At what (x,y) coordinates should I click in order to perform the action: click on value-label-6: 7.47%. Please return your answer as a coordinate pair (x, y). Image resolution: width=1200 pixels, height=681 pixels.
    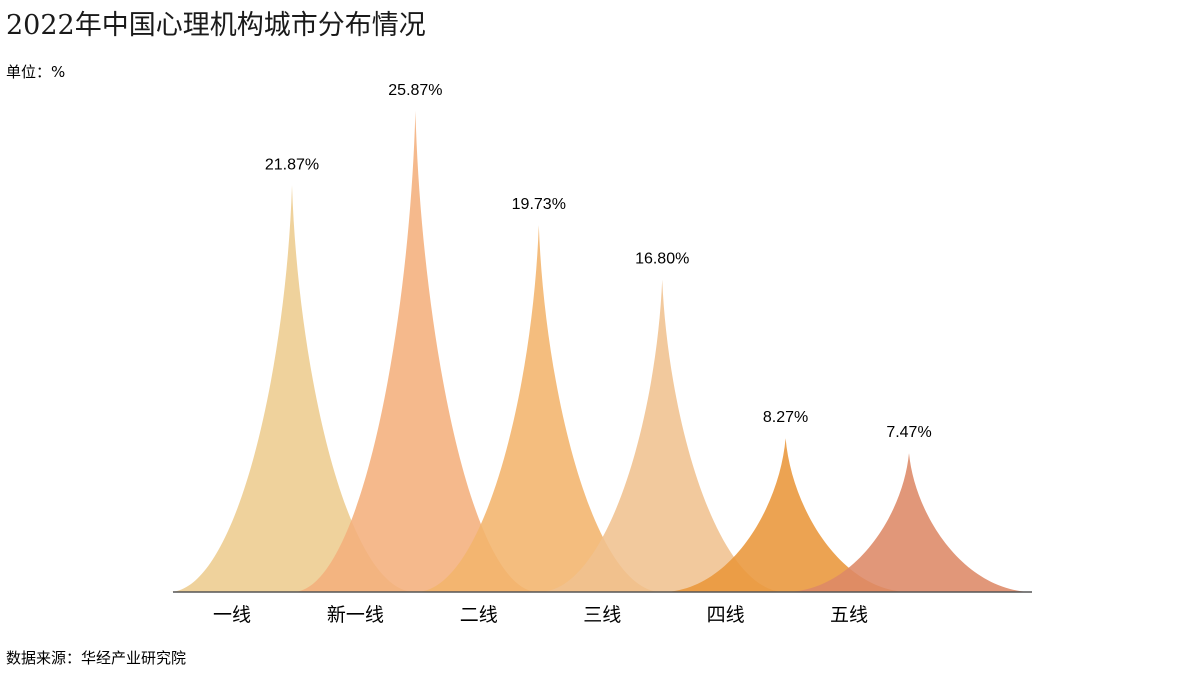
    Looking at the image, I should click on (908, 432).